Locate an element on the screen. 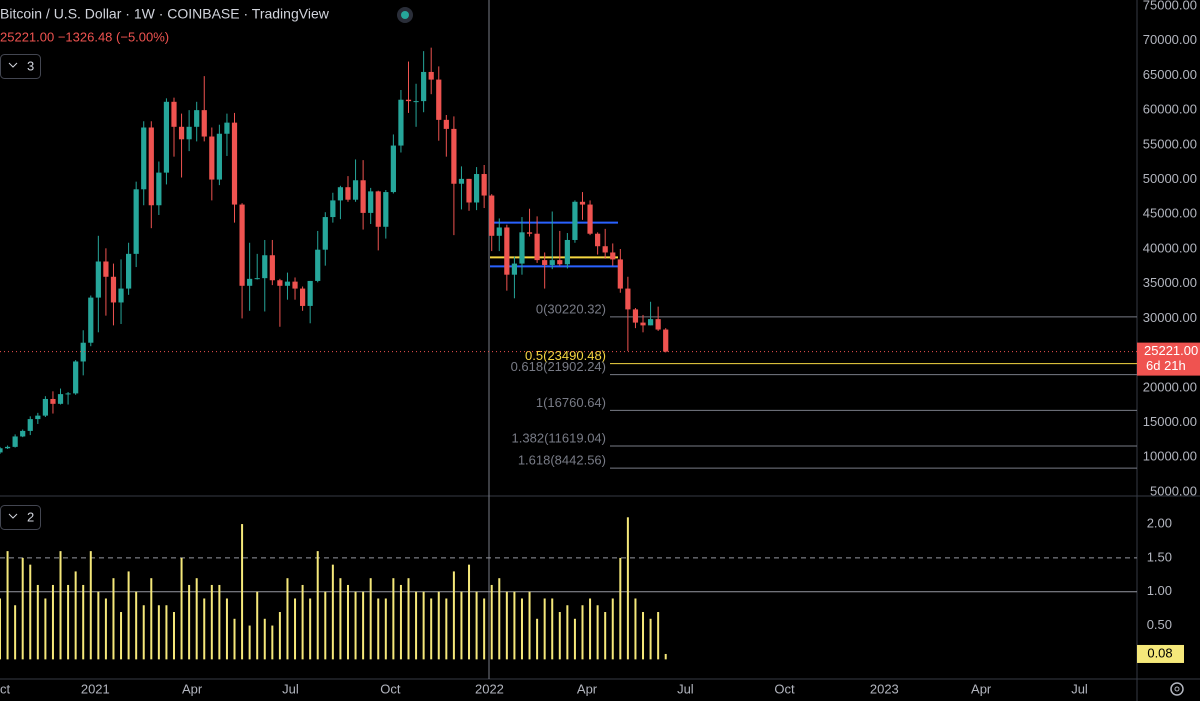 The height and width of the screenshot is (701, 1200). y-tick-label: 55000.00 is located at coordinates (1170, 143).